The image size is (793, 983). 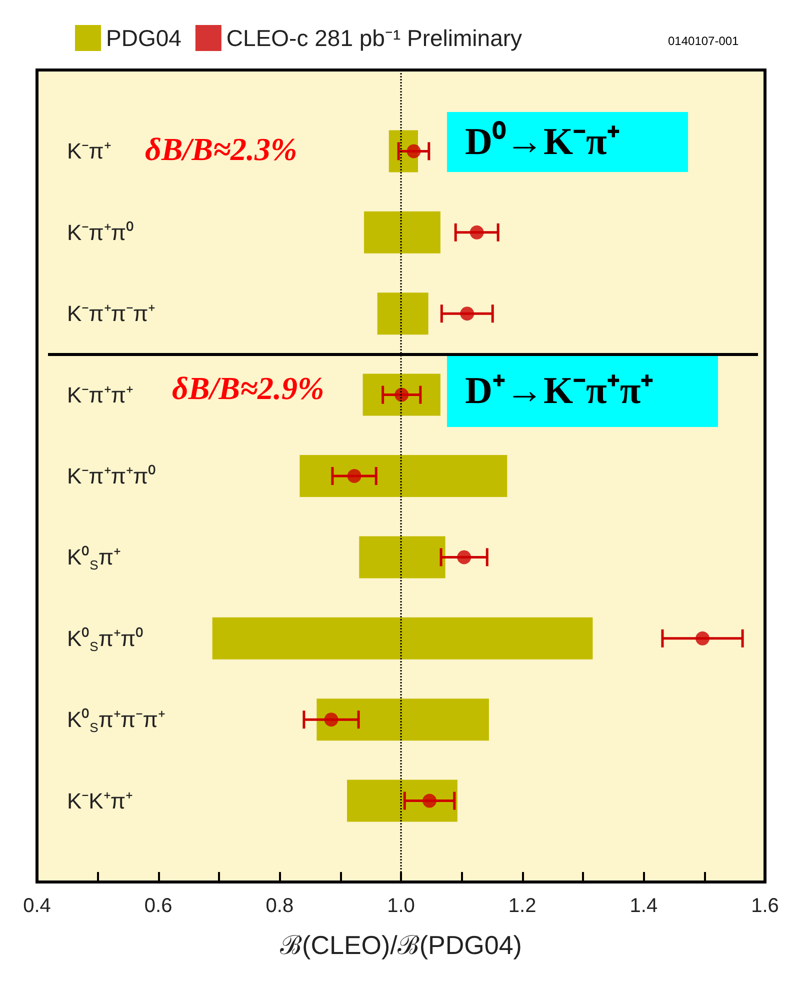 I want to click on annotation: D⁰→K⁻π⁺, so click(x=542, y=142).